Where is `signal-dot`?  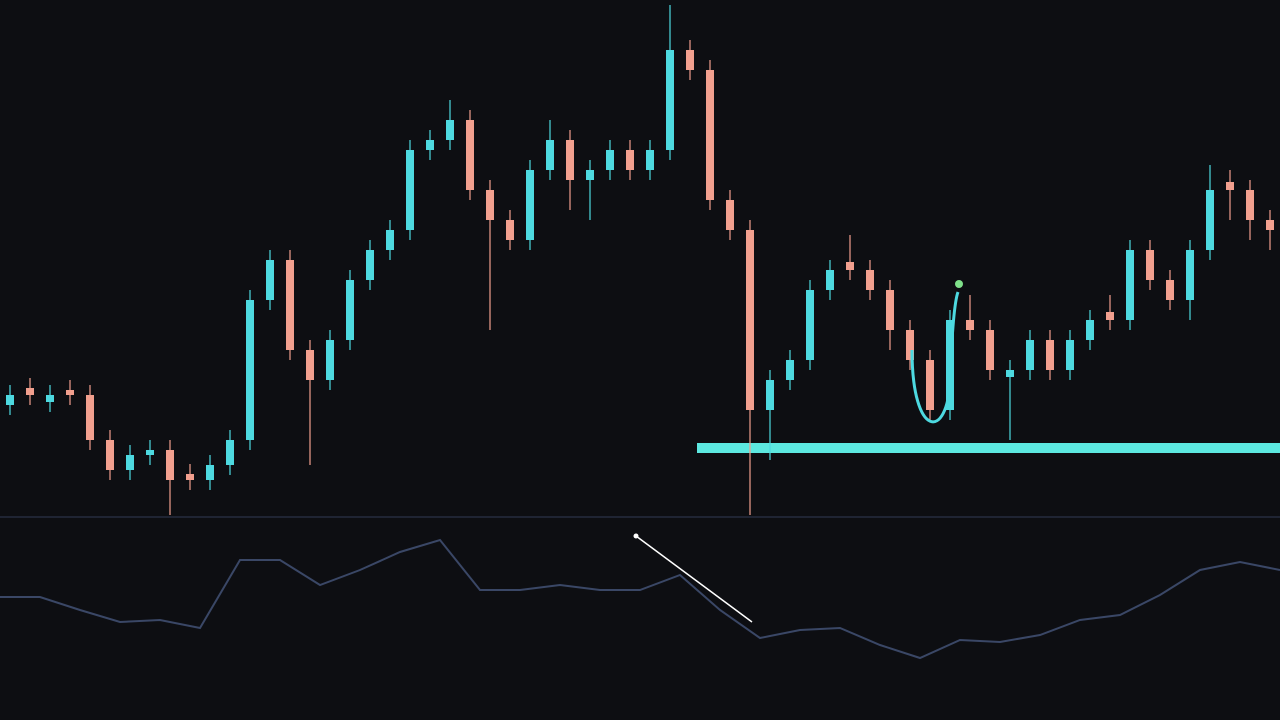 signal-dot is located at coordinates (959, 284).